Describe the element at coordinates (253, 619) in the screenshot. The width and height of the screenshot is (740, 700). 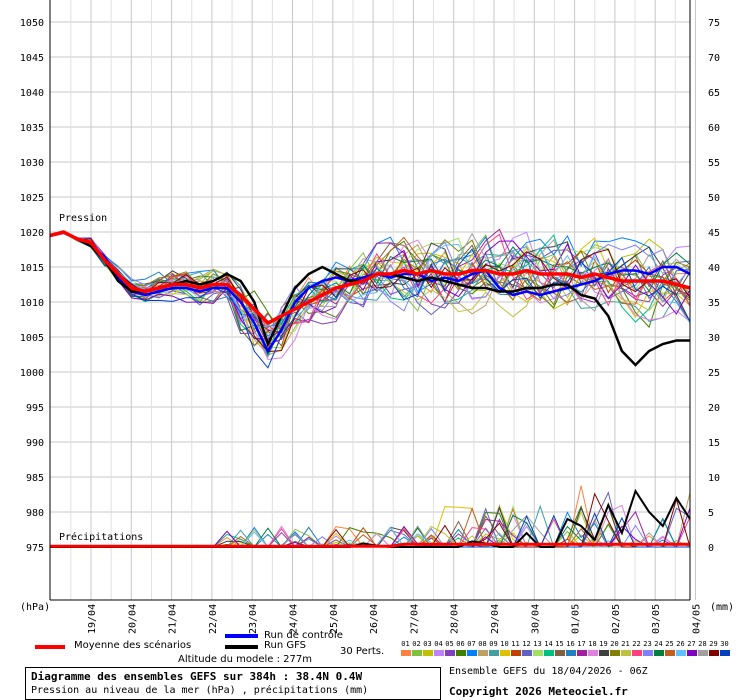
I see `x-tick-label: 23/04` at that location.